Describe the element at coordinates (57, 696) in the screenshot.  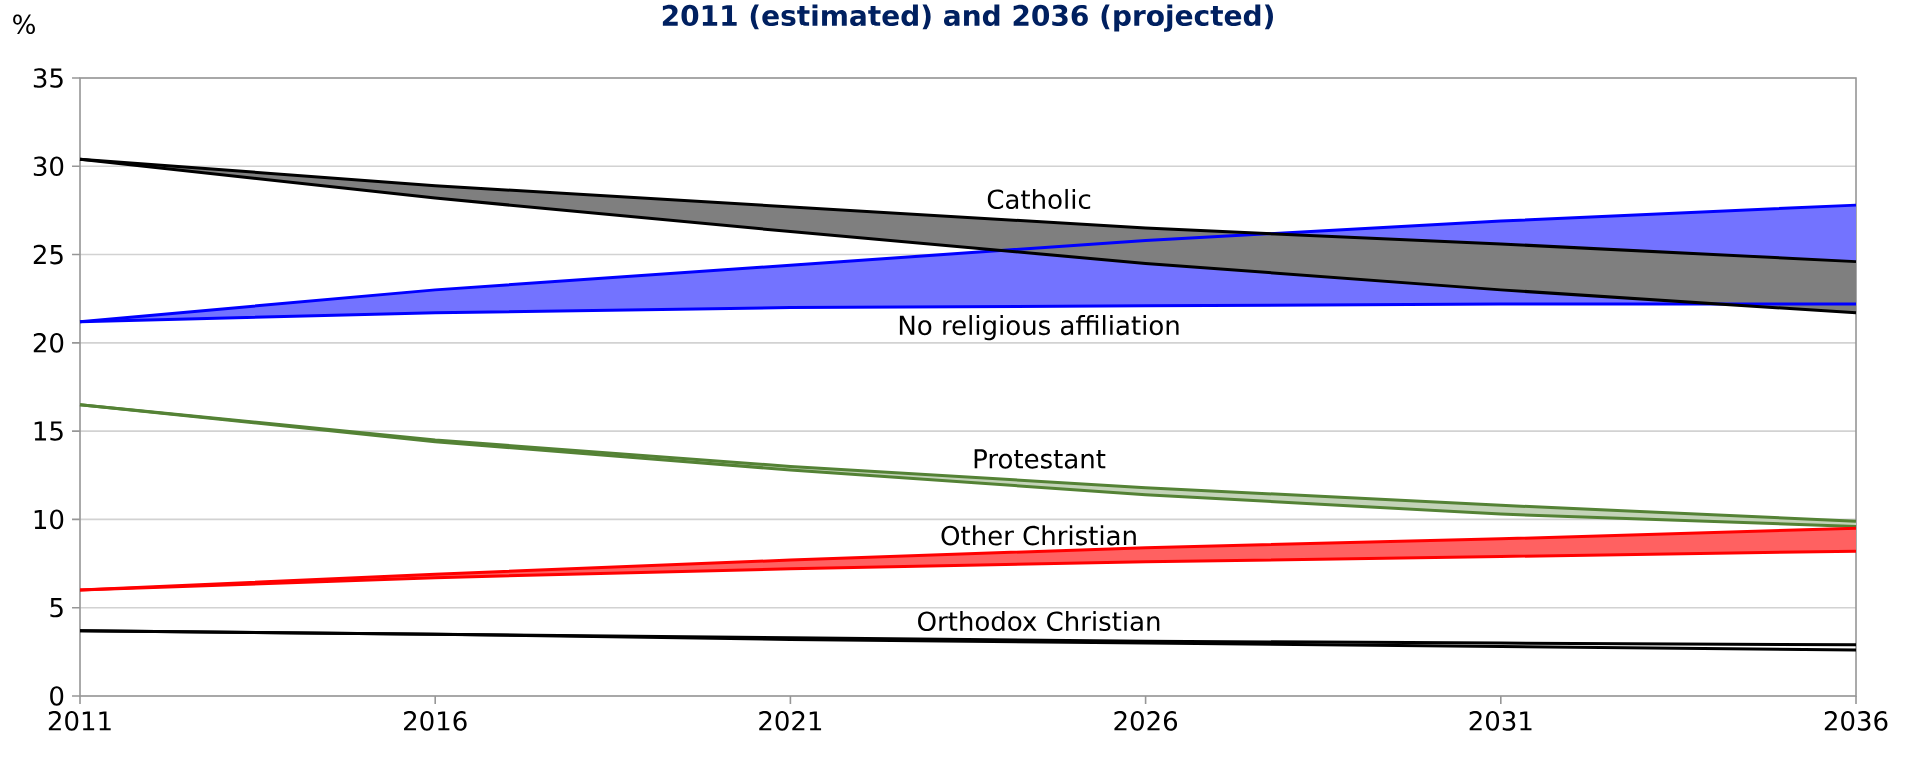
I see `y-tick-label: 0` at that location.